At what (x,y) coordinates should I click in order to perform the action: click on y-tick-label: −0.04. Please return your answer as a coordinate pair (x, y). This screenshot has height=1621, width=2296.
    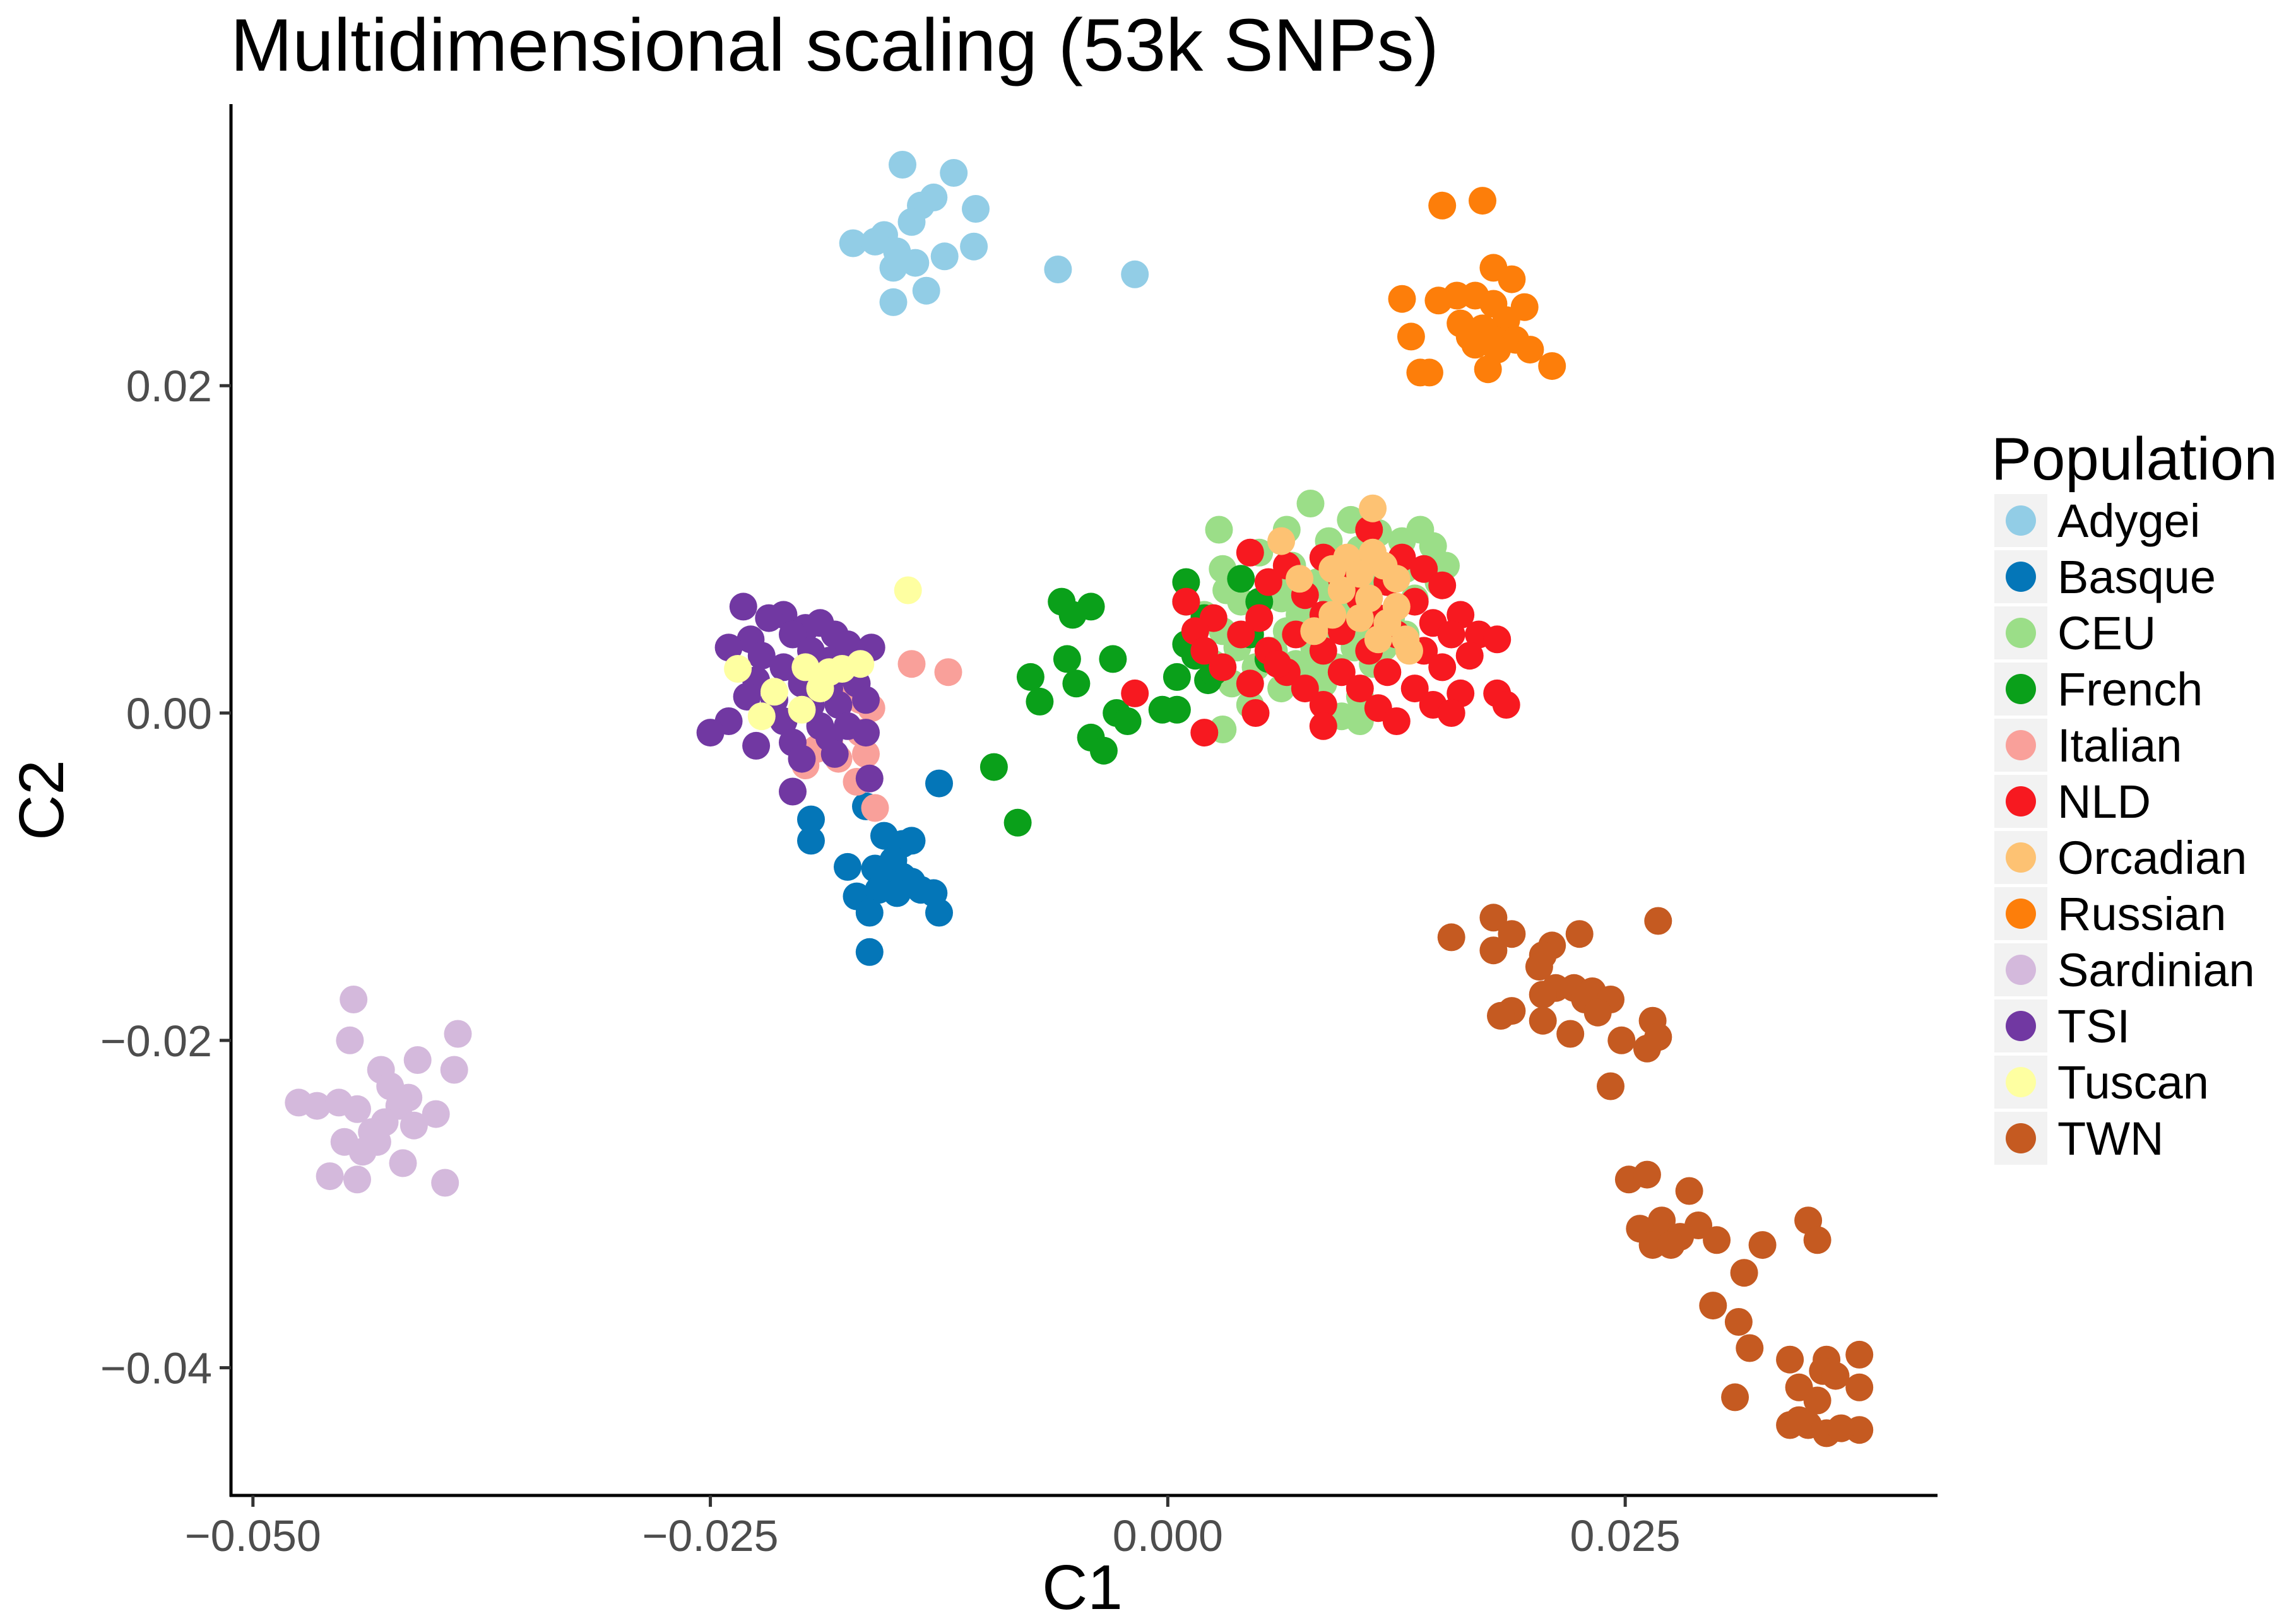
    Looking at the image, I should click on (156, 1369).